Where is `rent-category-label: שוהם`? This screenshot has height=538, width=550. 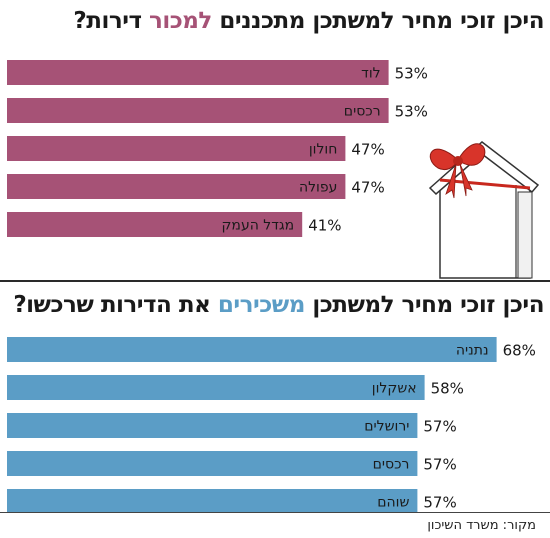 rent-category-label: שוהם is located at coordinates (393, 503).